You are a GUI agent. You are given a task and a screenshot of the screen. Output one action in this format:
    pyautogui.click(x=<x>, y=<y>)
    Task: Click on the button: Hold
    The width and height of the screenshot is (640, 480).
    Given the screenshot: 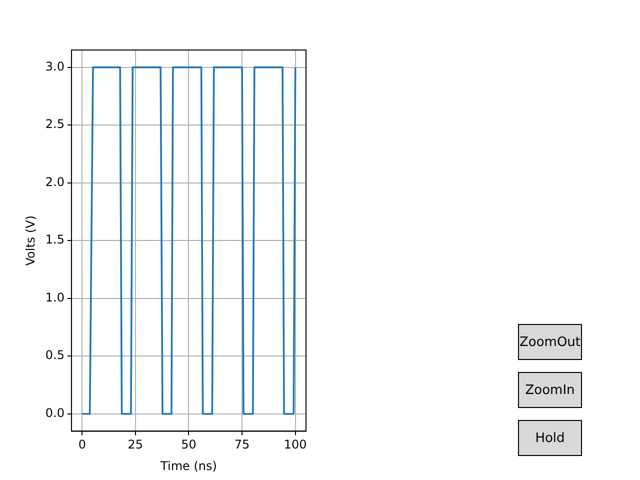 What is the action you would take?
    pyautogui.click(x=550, y=438)
    